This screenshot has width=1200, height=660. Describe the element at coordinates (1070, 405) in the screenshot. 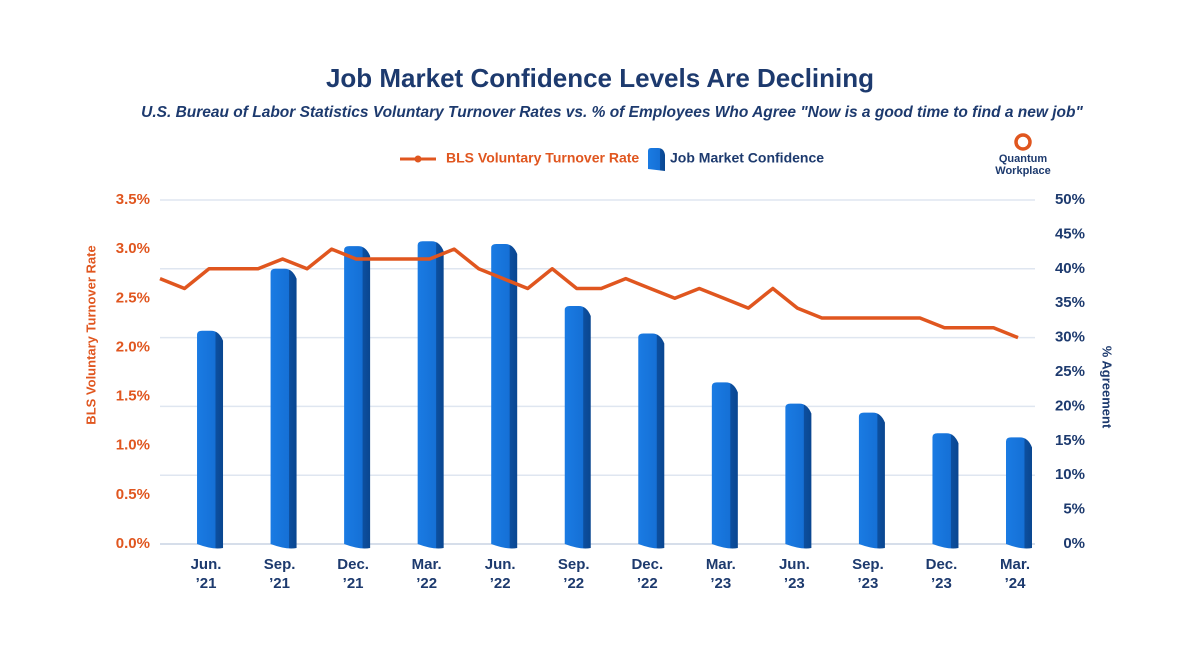

I see `y2-tick-label: 20%` at that location.